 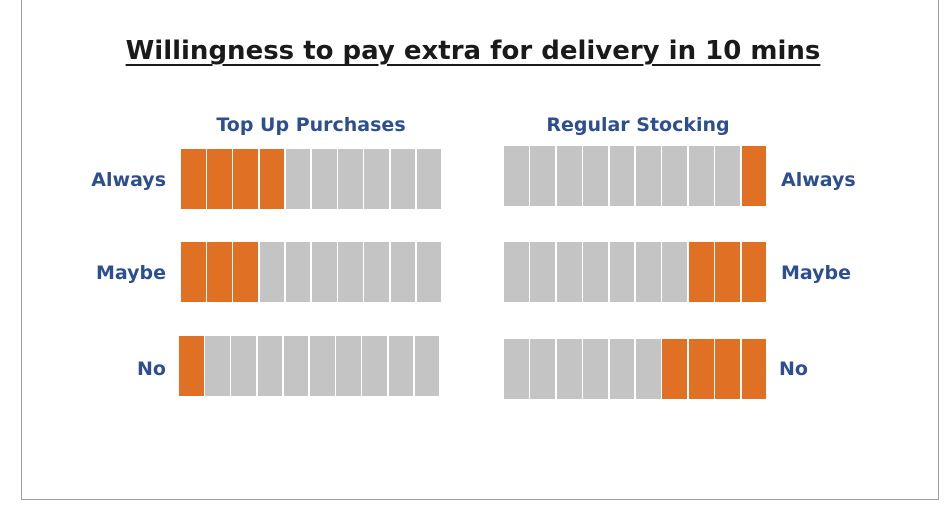 I want to click on unit-bar-top-up-always, so click(x=311, y=179).